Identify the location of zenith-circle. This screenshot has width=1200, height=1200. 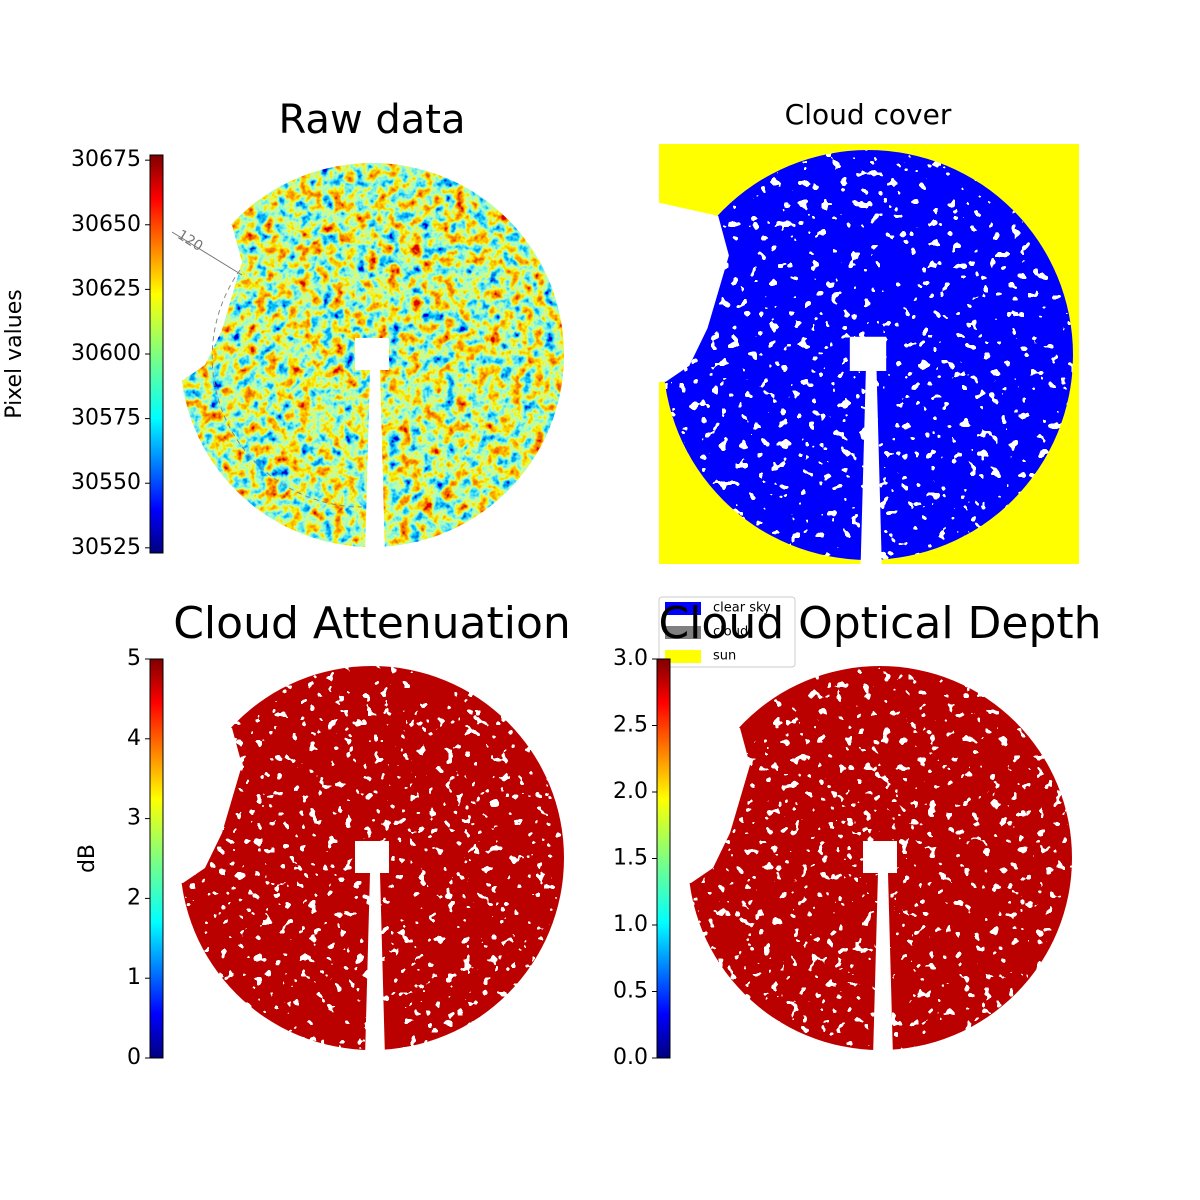
(287, 388).